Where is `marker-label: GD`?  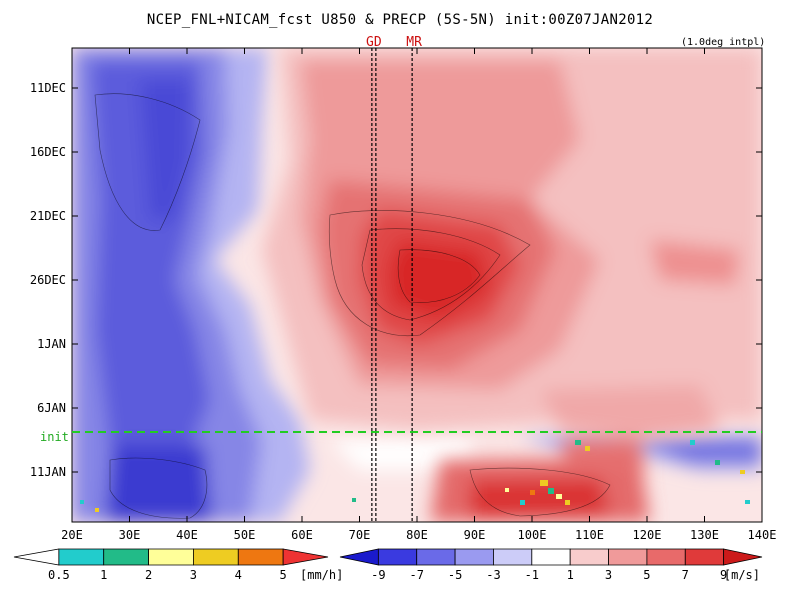
marker-label: GD is located at coordinates (374, 42).